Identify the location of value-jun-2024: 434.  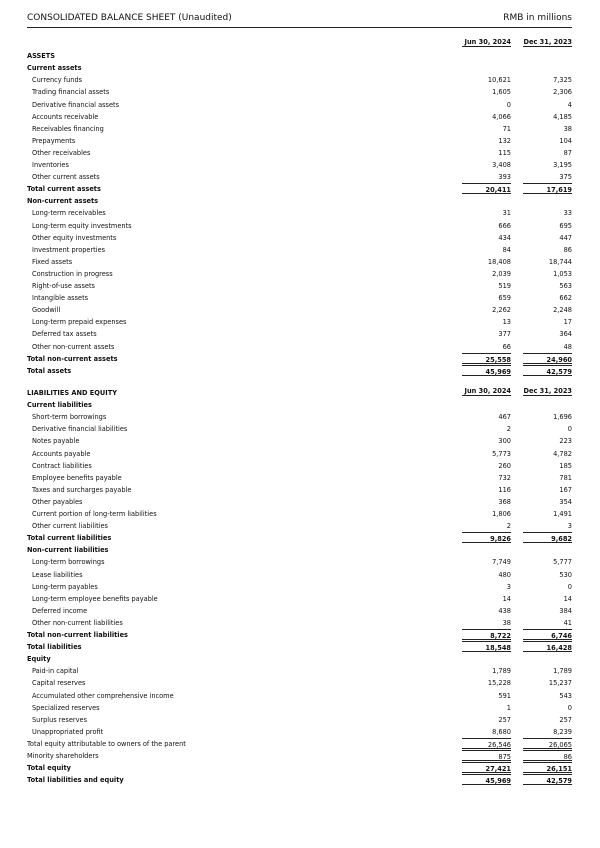
(504, 237).